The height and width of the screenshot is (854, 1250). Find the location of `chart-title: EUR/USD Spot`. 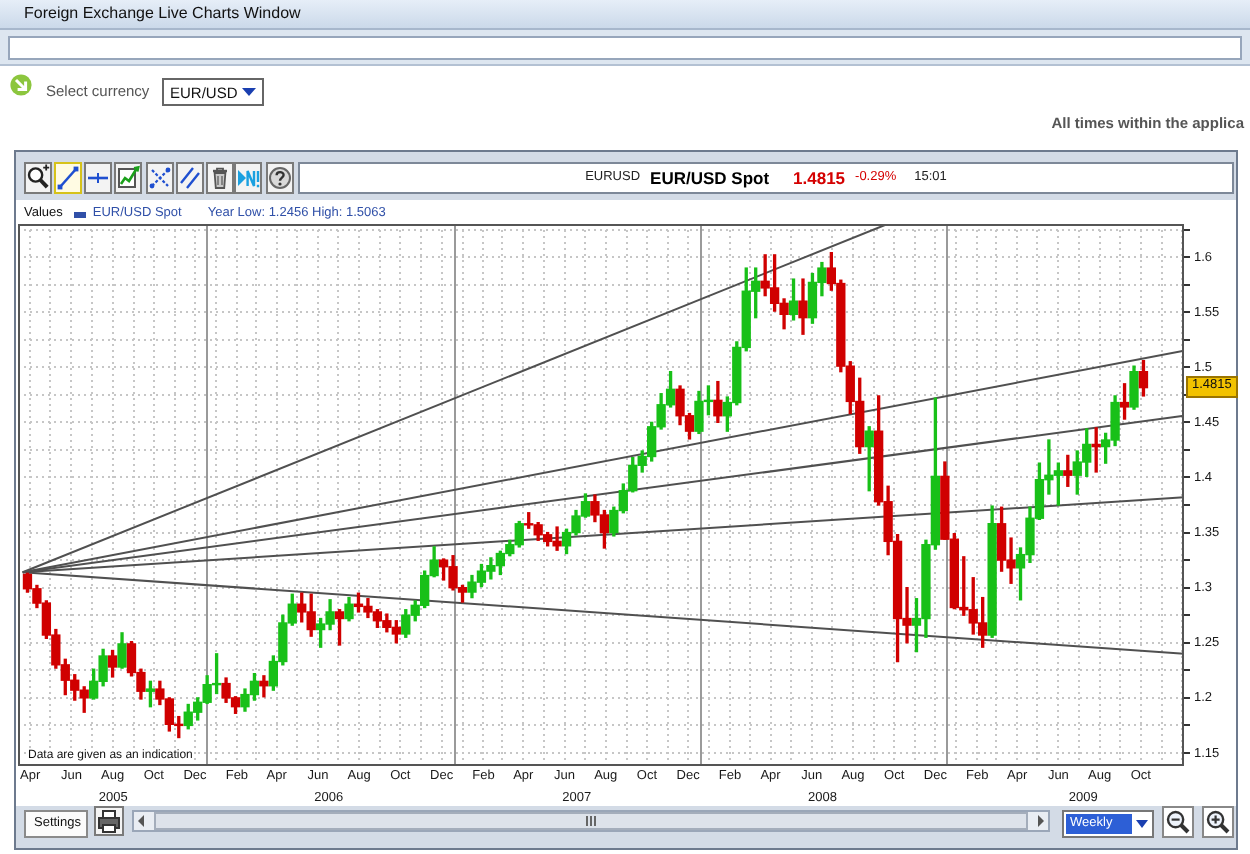

chart-title: EUR/USD Spot is located at coordinates (710, 177).